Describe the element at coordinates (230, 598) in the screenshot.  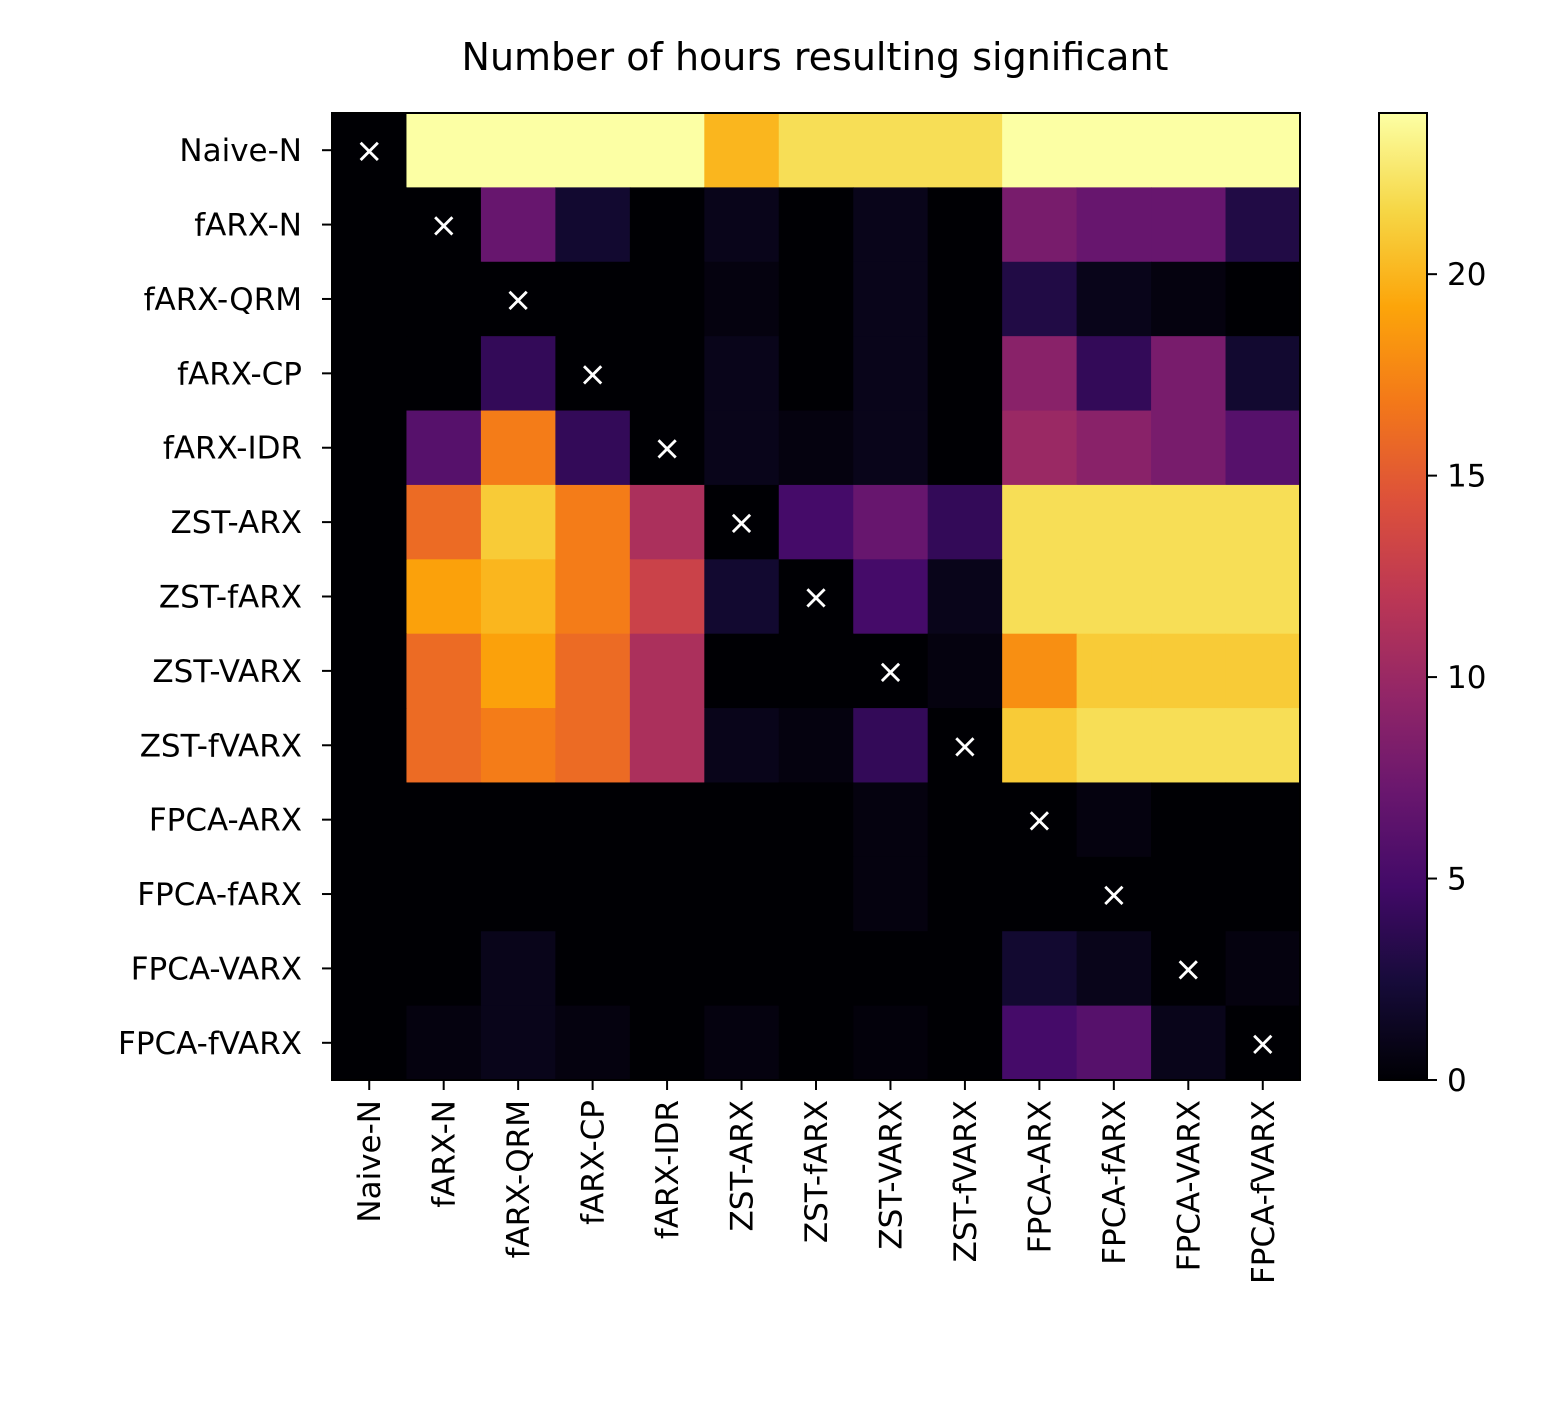
I see `y-tick-label: ZST-fARX` at that location.